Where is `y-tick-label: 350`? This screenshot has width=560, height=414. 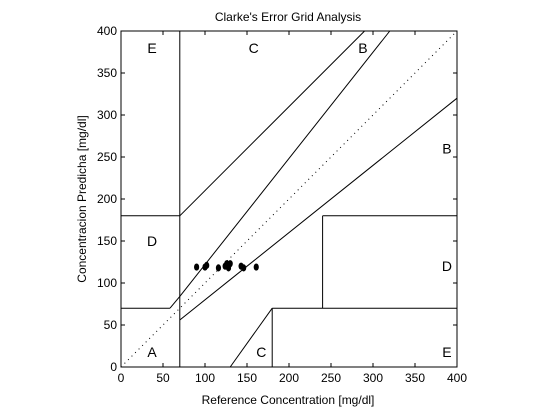
y-tick-label: 350 is located at coordinates (107, 73).